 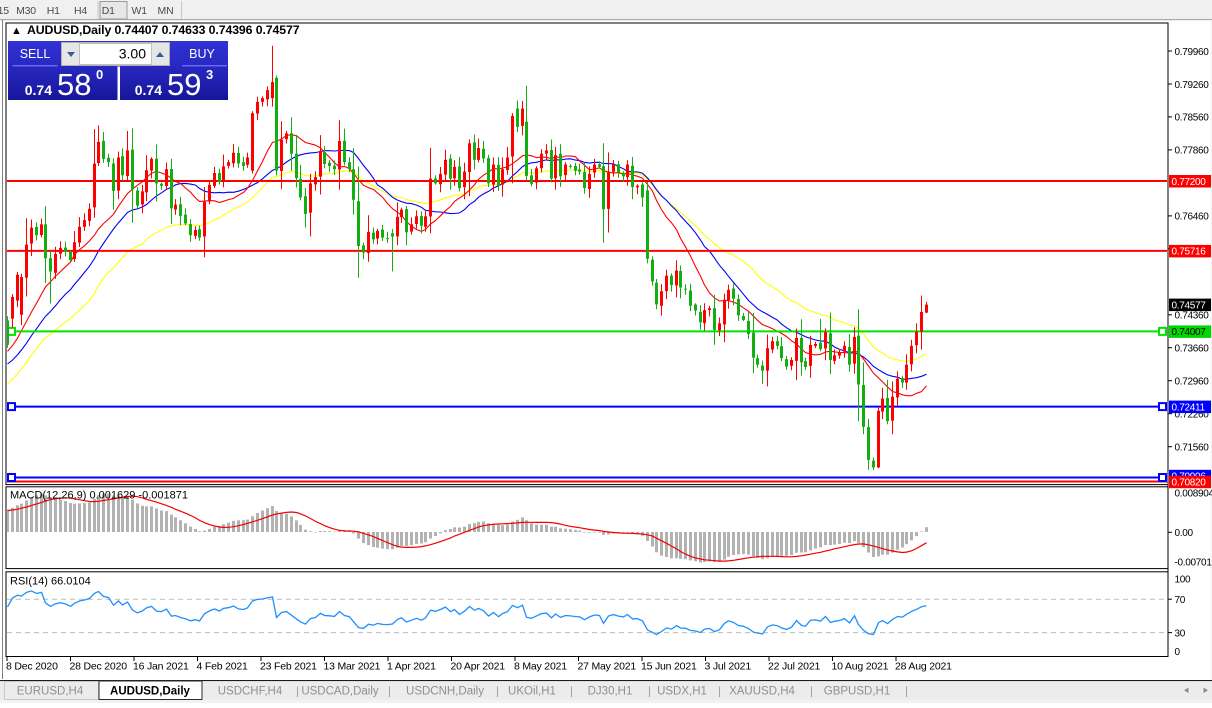 I want to click on svg-text: 4 Feb 2021, so click(x=222, y=667).